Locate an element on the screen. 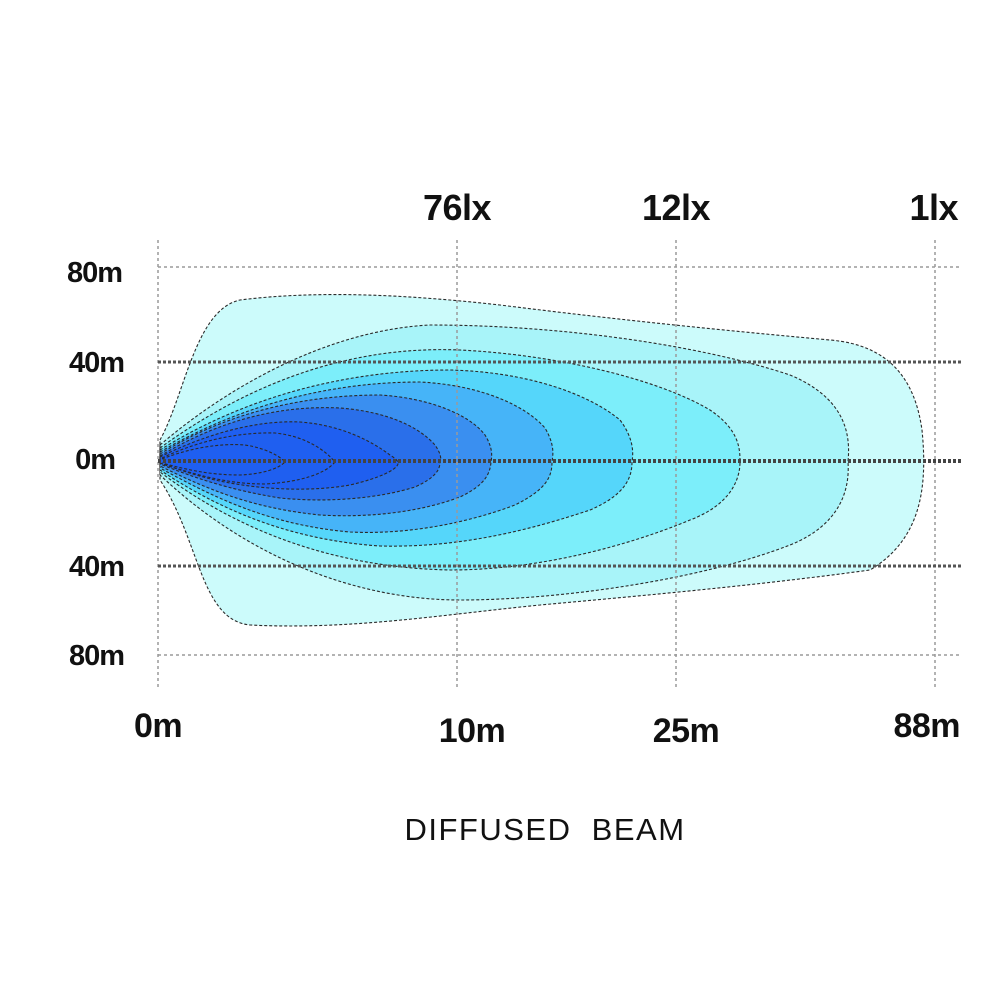  y-axis-labels: 80m 40m 0m 40m 80m is located at coordinates (96, 464).